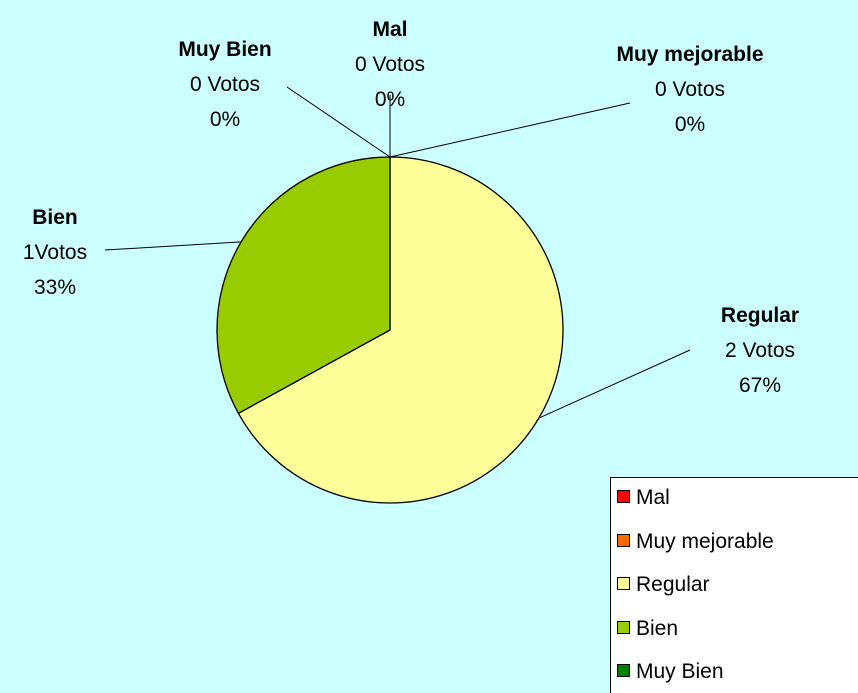 Image resolution: width=858 pixels, height=693 pixels. What do you see at coordinates (690, 54) in the screenshot?
I see `label-name: Muy mejorable` at bounding box center [690, 54].